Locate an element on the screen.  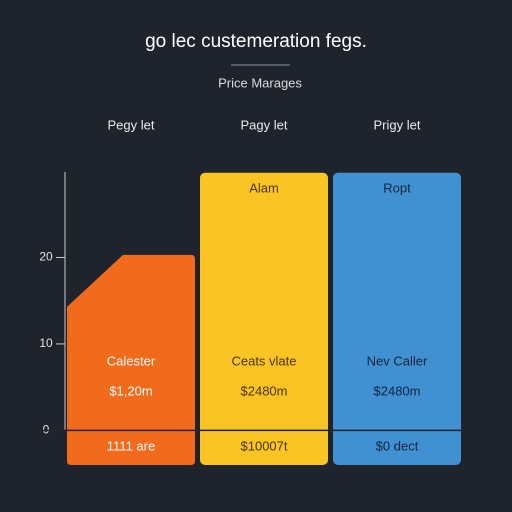
bar-top-label: Alam is located at coordinates (264, 187).